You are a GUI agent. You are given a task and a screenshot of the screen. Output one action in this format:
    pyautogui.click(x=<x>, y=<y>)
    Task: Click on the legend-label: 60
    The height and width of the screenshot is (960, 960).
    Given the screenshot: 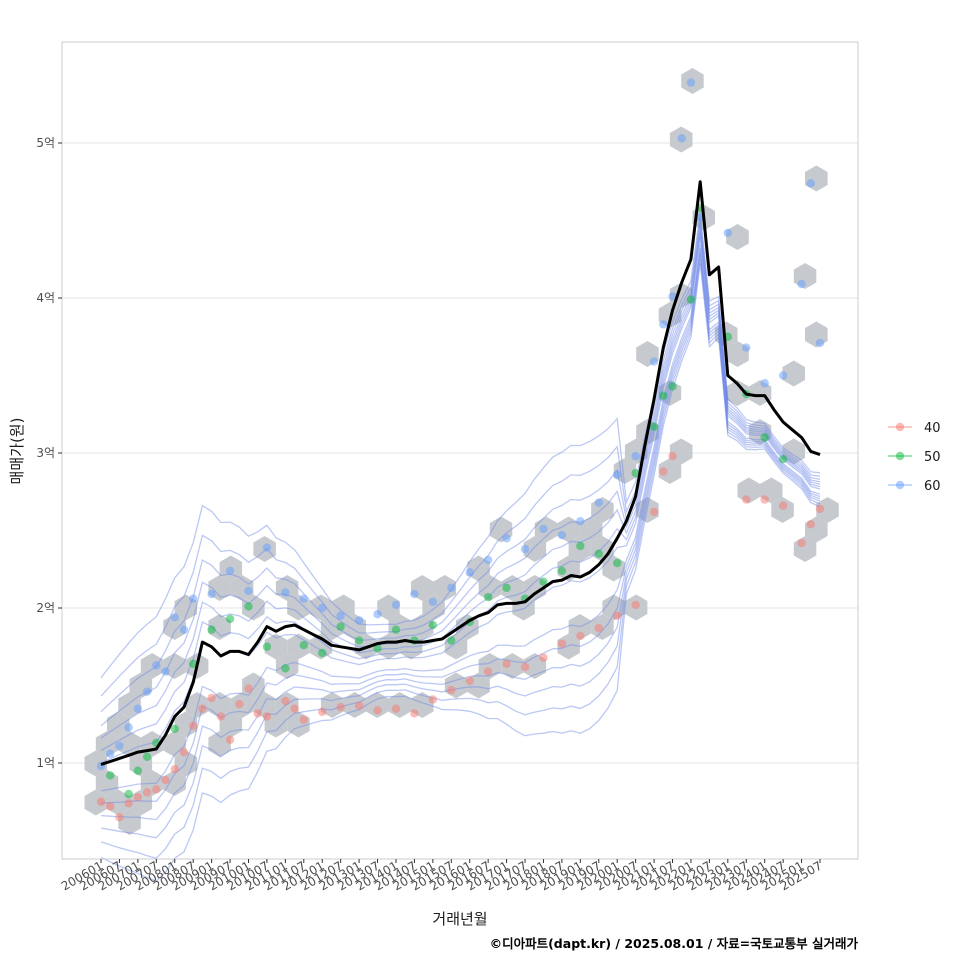 What is the action you would take?
    pyautogui.click(x=932, y=486)
    